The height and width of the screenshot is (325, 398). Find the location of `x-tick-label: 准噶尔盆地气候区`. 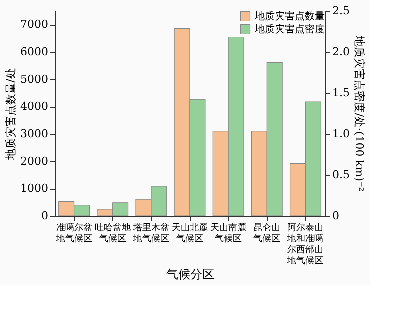

x-tick-label: 准噶尔盆地气候区 is located at coordinates (73, 233).